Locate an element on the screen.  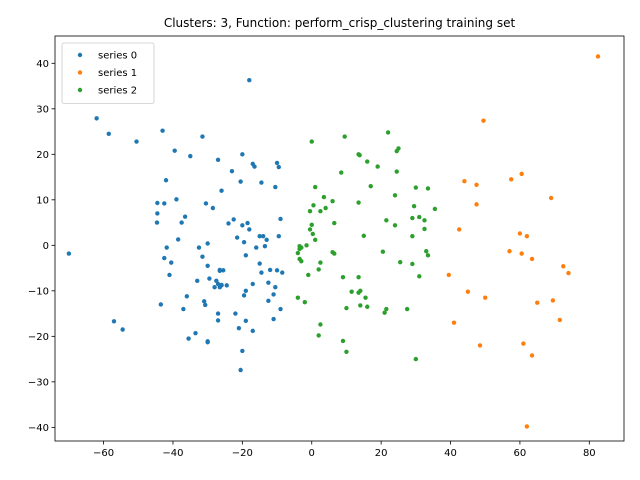
x-tick-label: 80 is located at coordinates (589, 453).